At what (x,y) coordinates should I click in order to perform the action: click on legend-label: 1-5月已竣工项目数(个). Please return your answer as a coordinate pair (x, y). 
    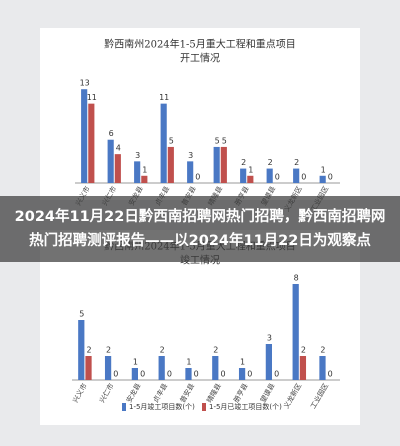
    Looking at the image, I should click on (245, 406).